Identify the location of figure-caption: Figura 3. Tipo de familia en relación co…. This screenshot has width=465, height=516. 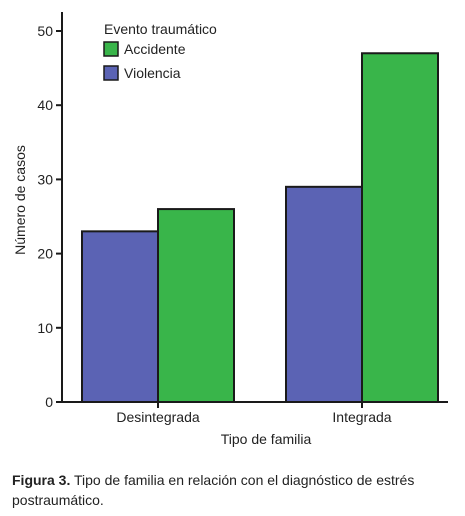
(236, 490).